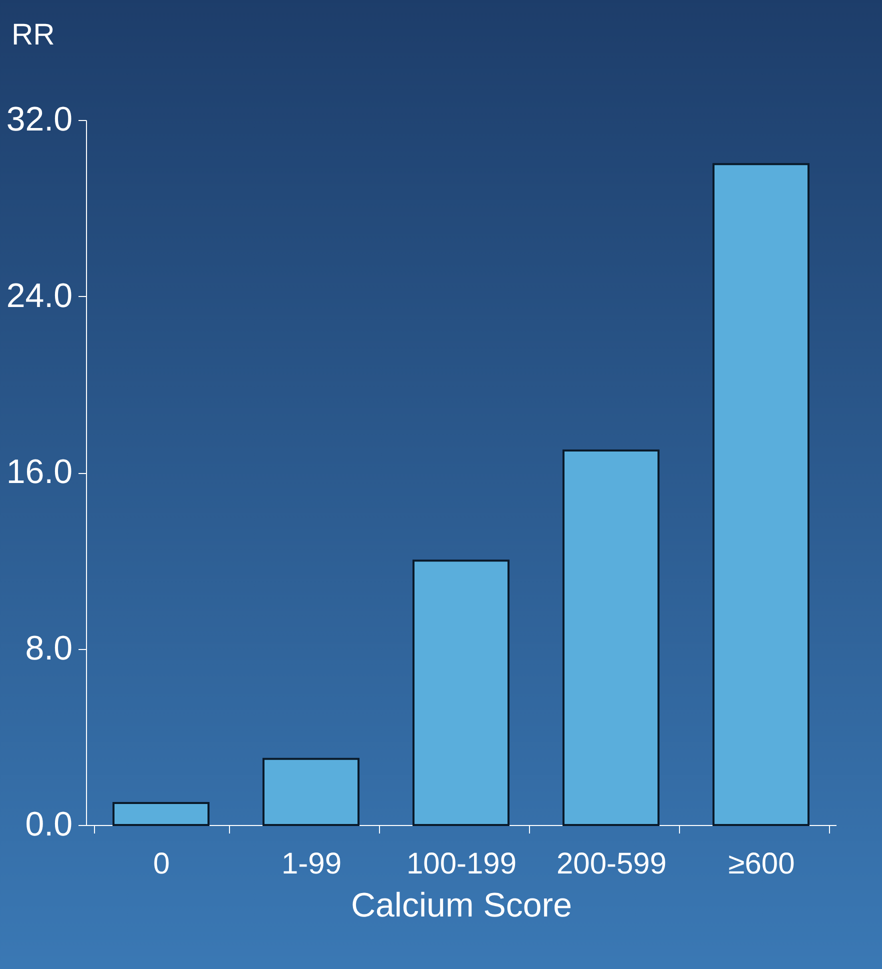 The height and width of the screenshot is (969, 882). Describe the element at coordinates (311, 864) in the screenshot. I see `x-tick-label: 1-99` at that location.